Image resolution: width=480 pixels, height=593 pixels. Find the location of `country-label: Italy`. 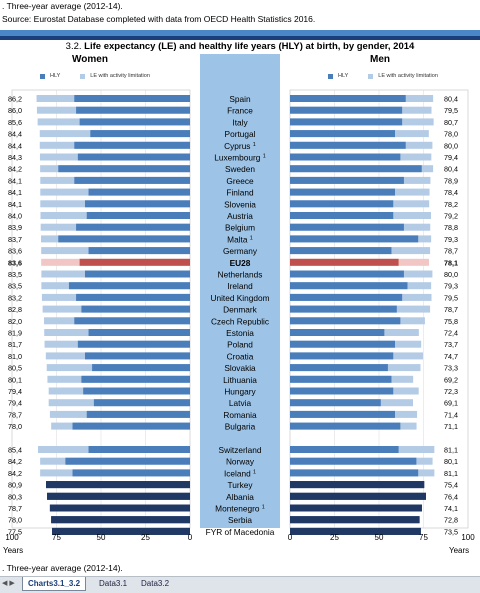

country-label: Italy is located at coordinates (240, 122).